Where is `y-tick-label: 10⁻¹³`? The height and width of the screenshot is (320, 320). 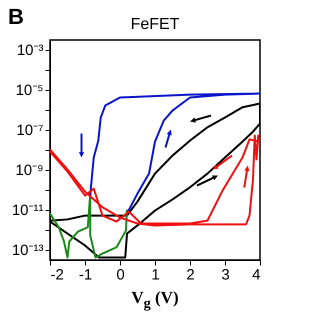
y-tick-label: 10⁻¹³ is located at coordinates (28, 251).